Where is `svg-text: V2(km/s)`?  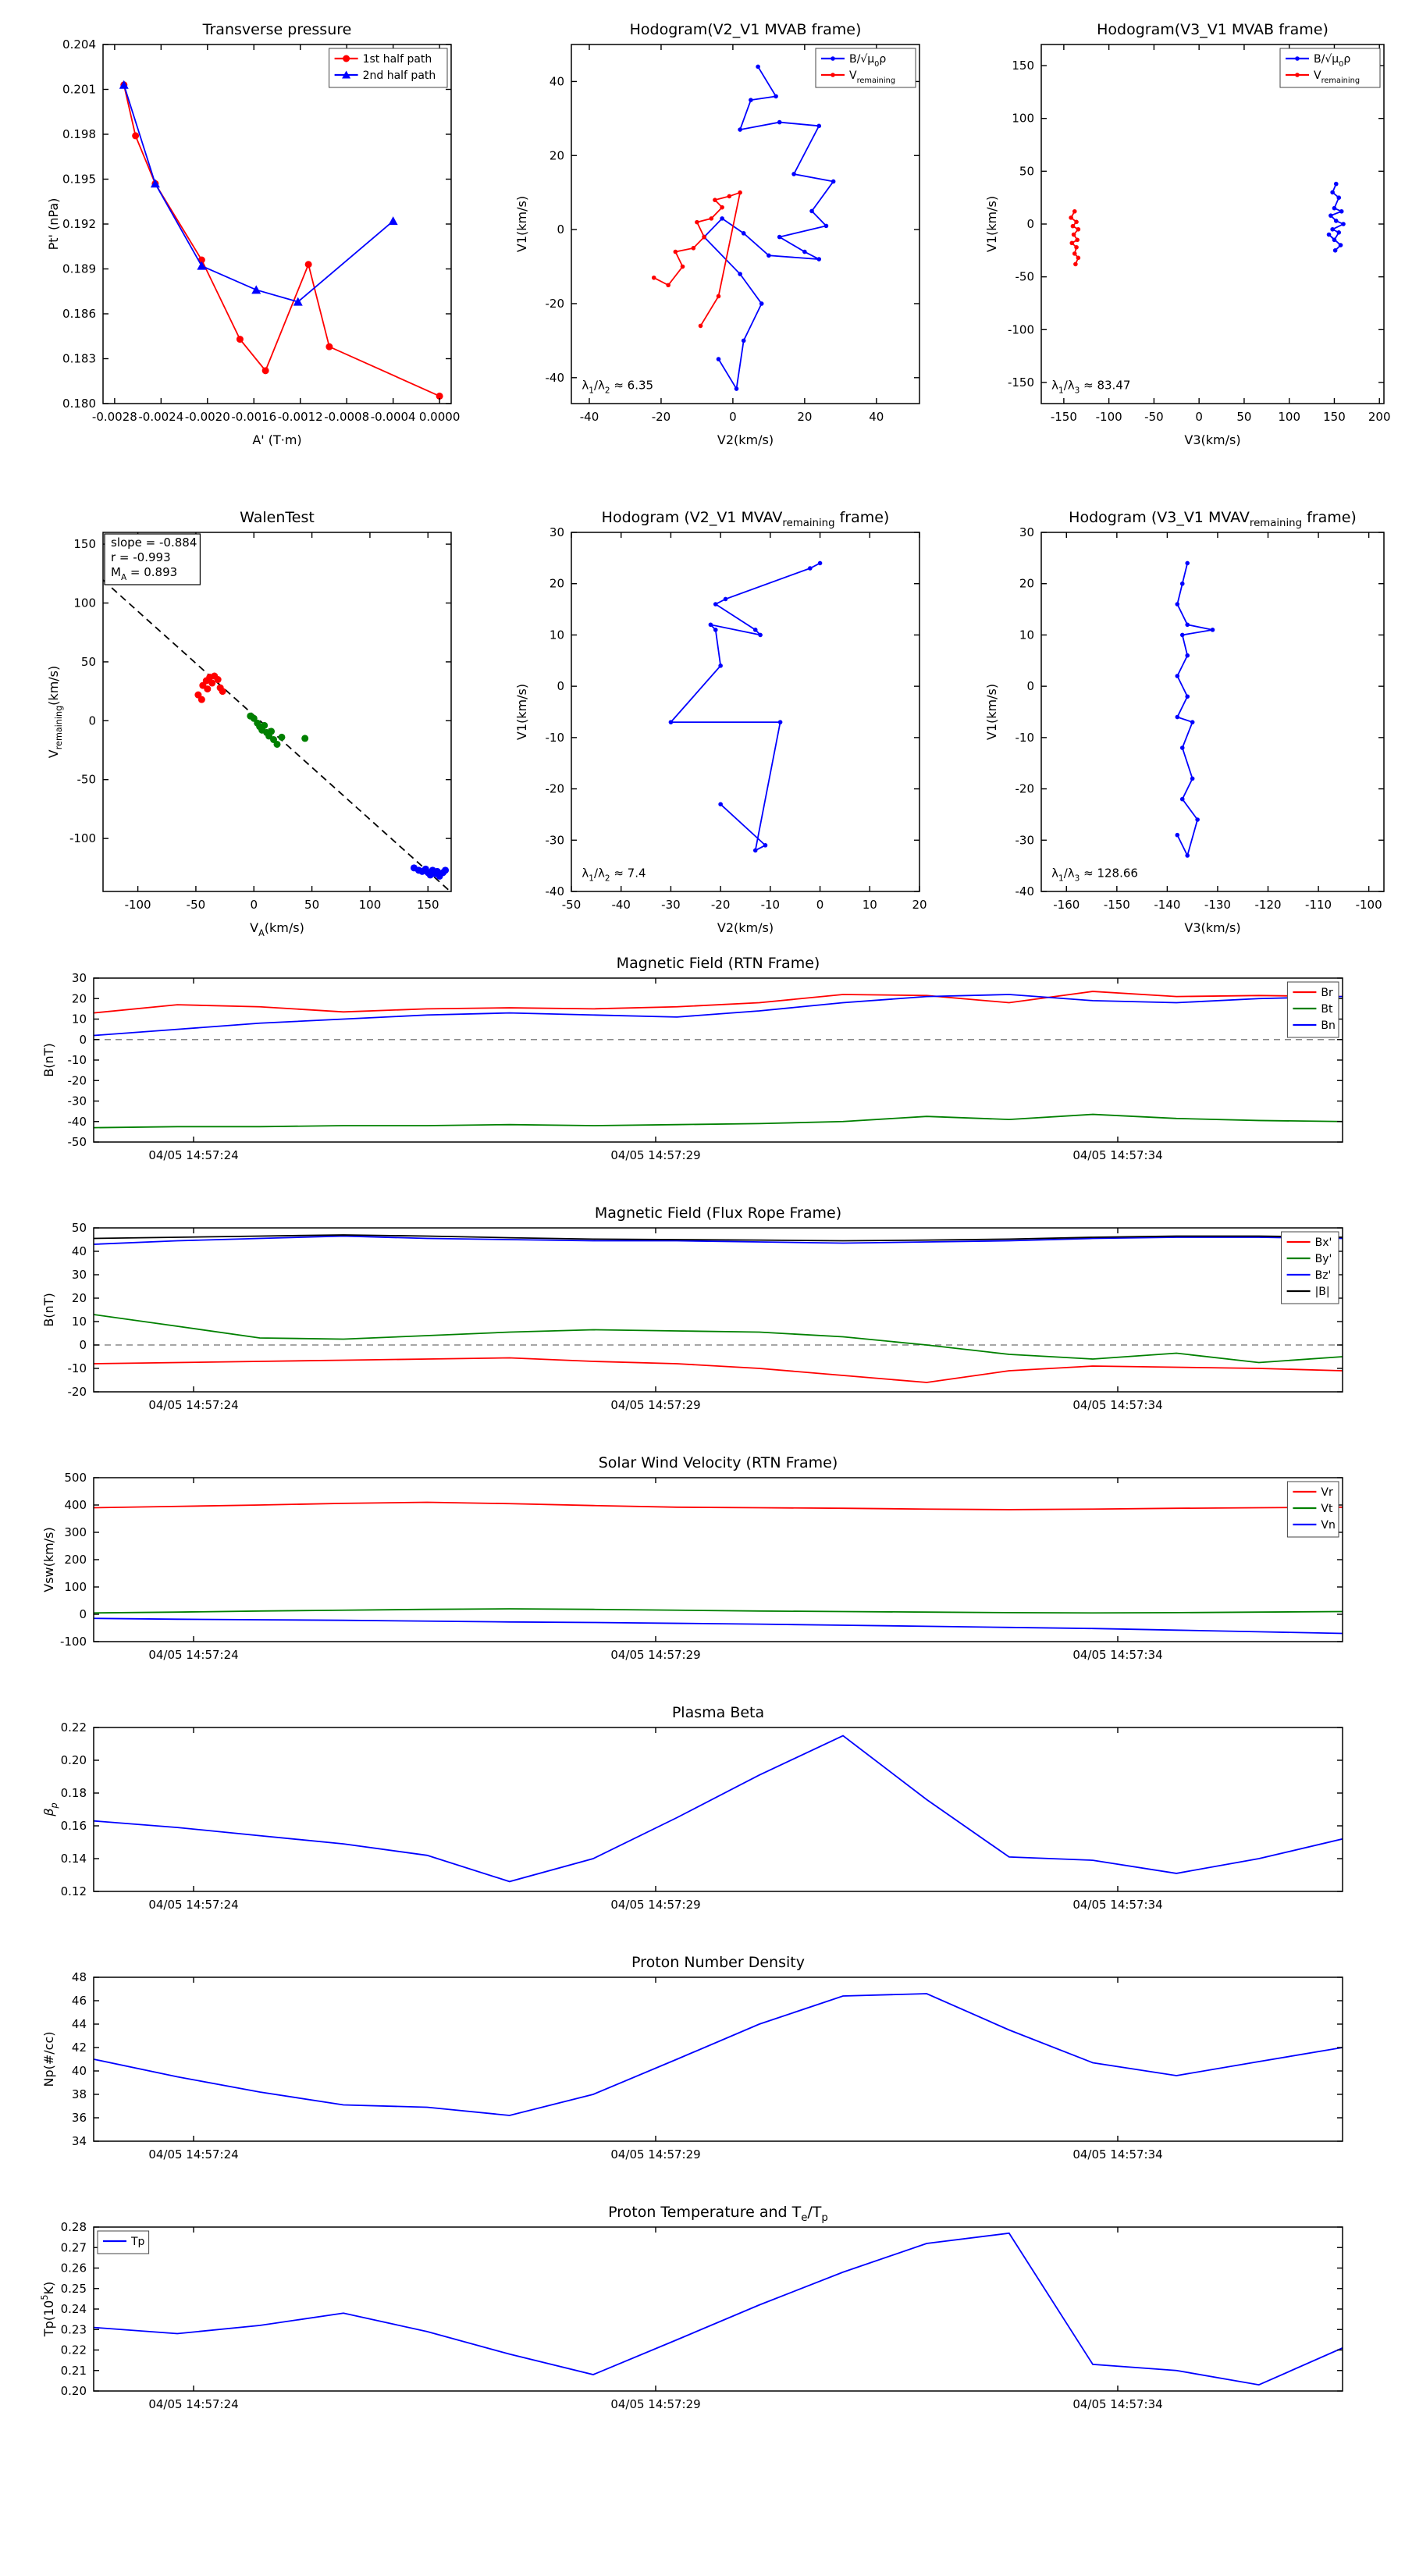
svg-text: V2(km/s) is located at coordinates (746, 928).